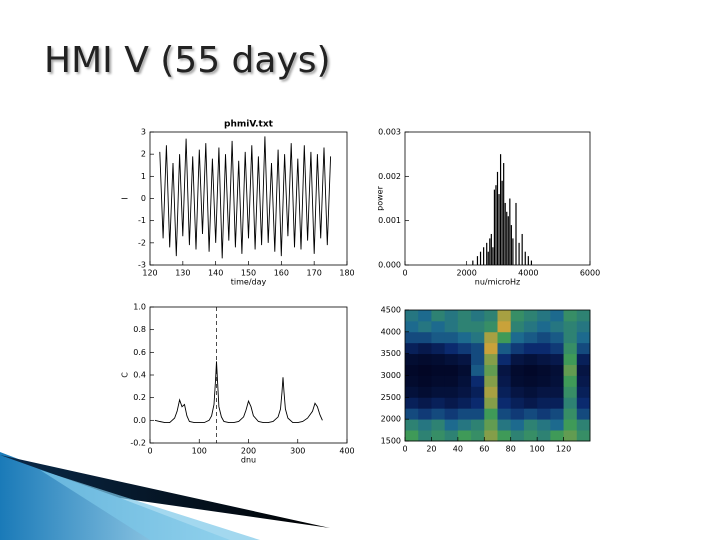 The image size is (720, 540). Describe the element at coordinates (143, 132) in the screenshot. I see `y-tick-label: 3` at that location.